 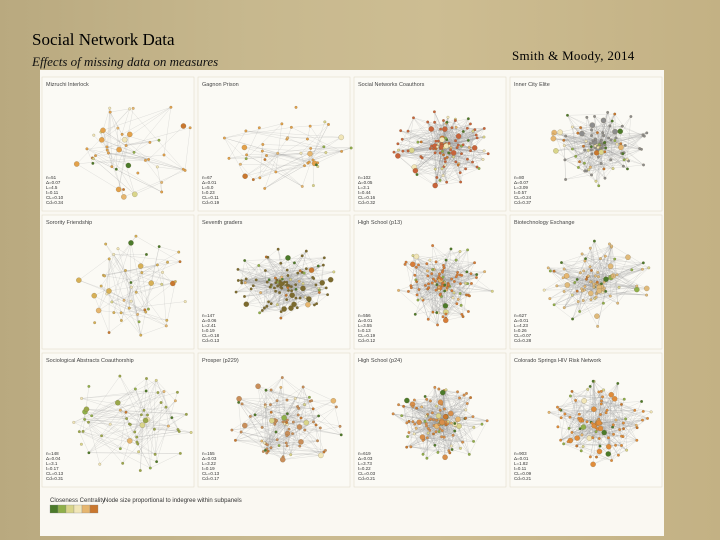 I want to click on panel-stat: Cd=0.34, so click(x=55, y=202).